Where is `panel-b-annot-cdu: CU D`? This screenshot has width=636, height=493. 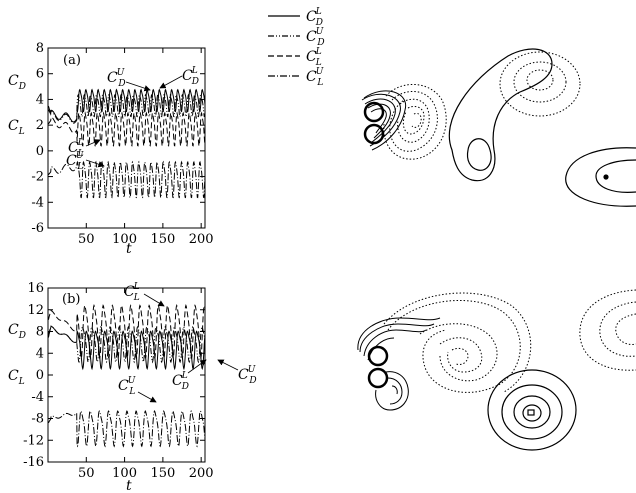
panel-b-annot-cdu: CU D is located at coordinates (247, 375).